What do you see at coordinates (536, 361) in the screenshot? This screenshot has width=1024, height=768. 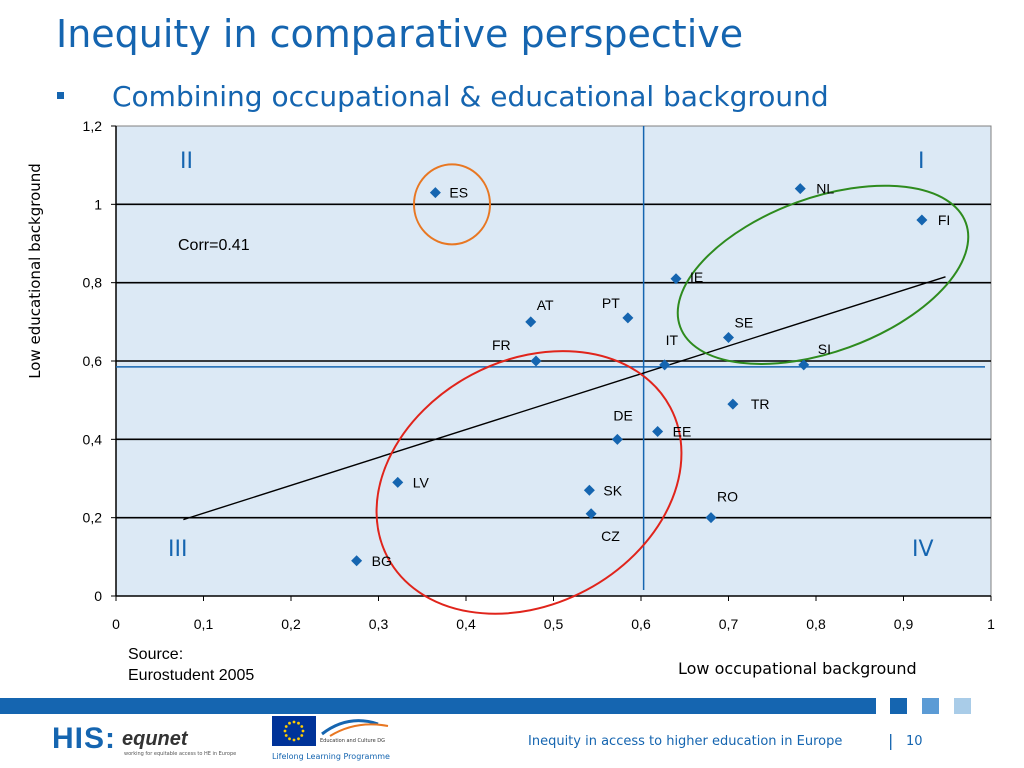 I see `data-point-fr` at bounding box center [536, 361].